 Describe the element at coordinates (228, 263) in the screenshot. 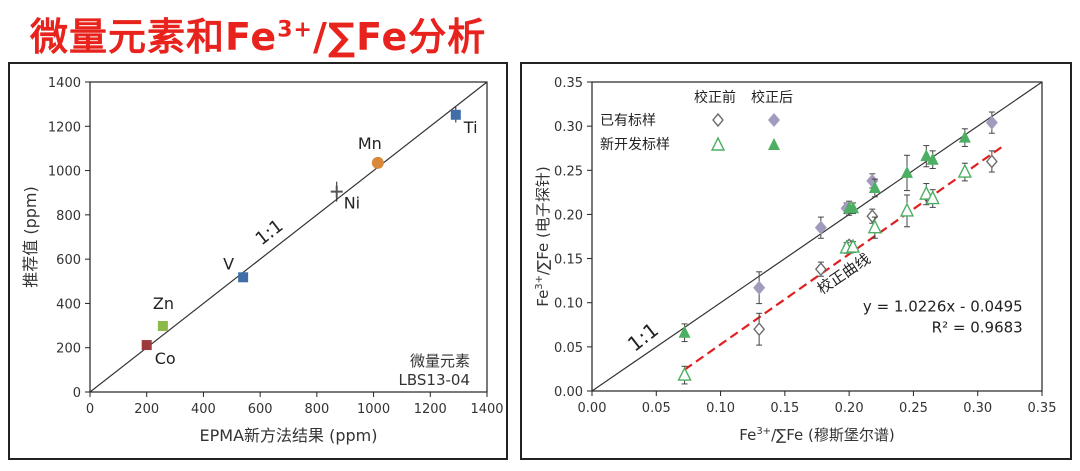

I see `point-label: V` at that location.